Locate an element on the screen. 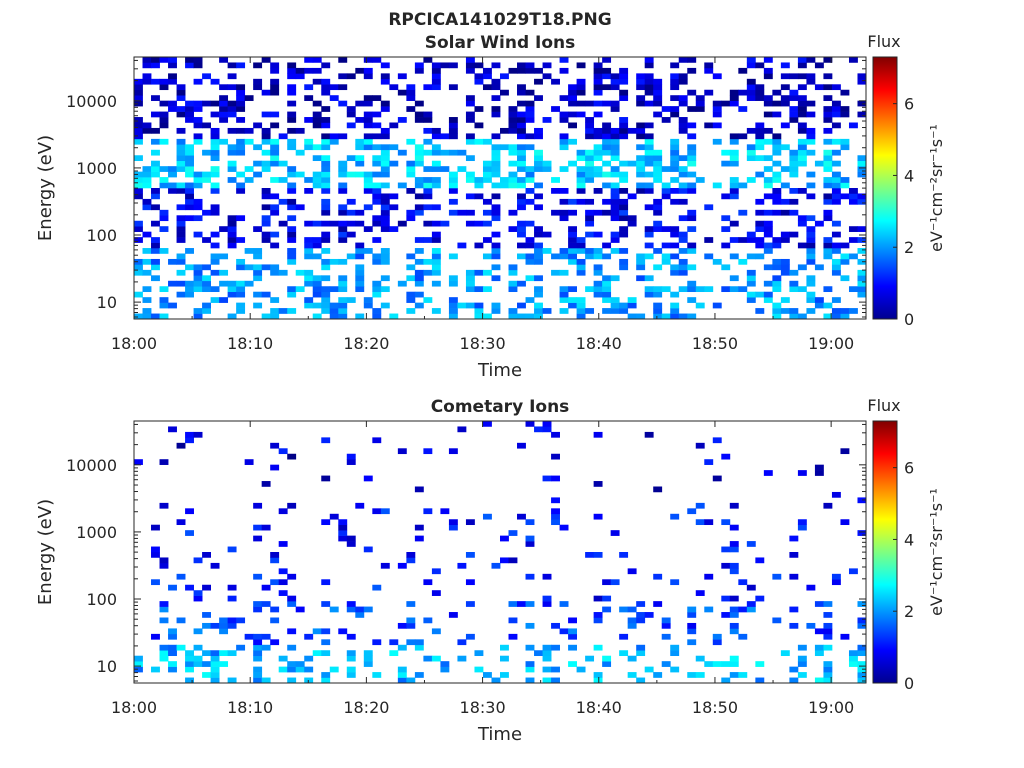  y-tick-label: 10000 is located at coordinates (91, 465).